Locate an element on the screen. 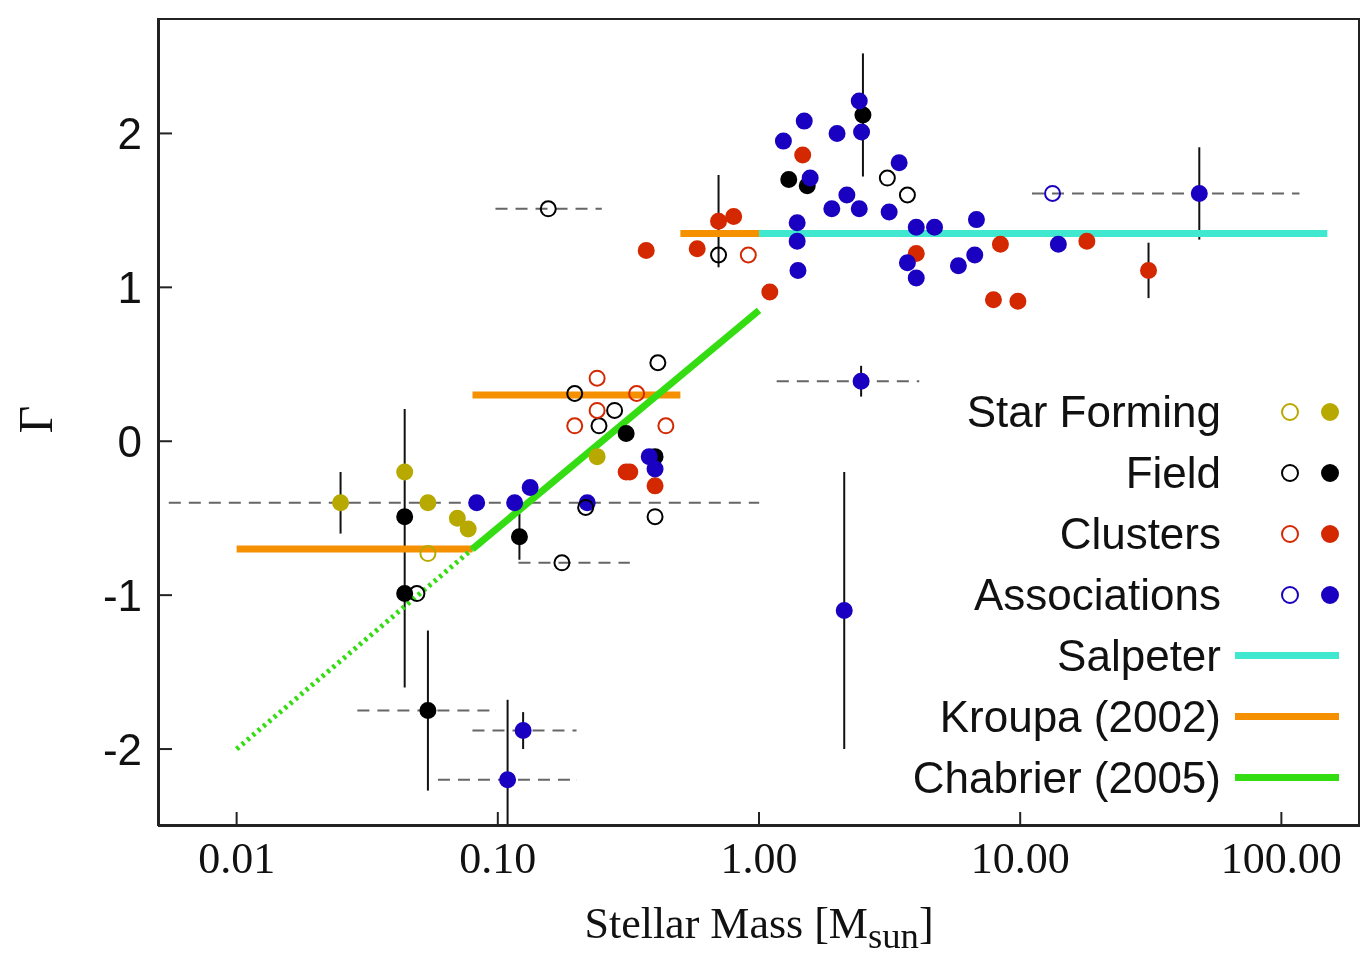 This screenshot has width=1365, height=962. x-tick-label: 0.10 is located at coordinates (498, 859).